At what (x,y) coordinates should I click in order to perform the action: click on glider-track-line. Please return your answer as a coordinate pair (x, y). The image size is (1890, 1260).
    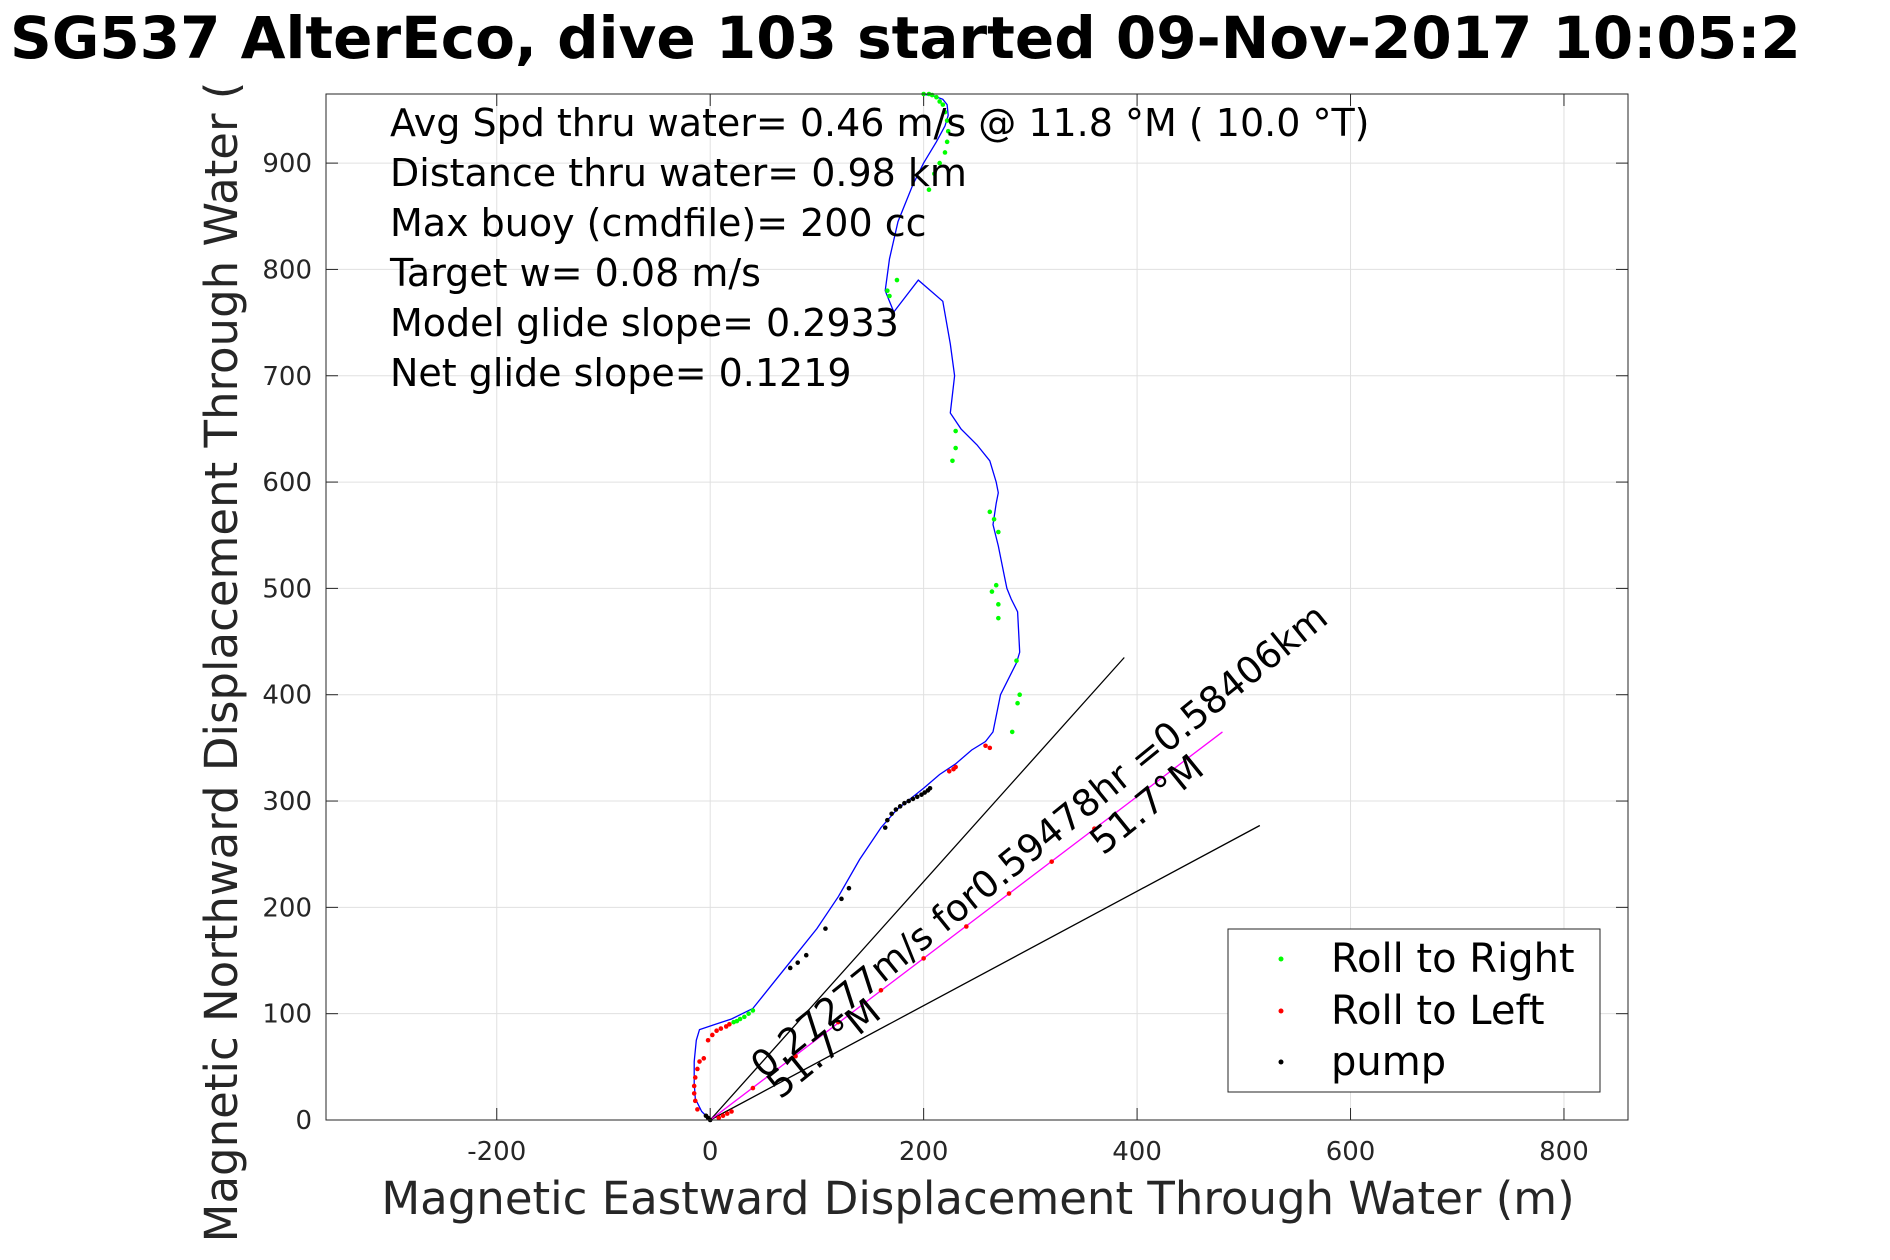
    Looking at the image, I should click on (857, 607).